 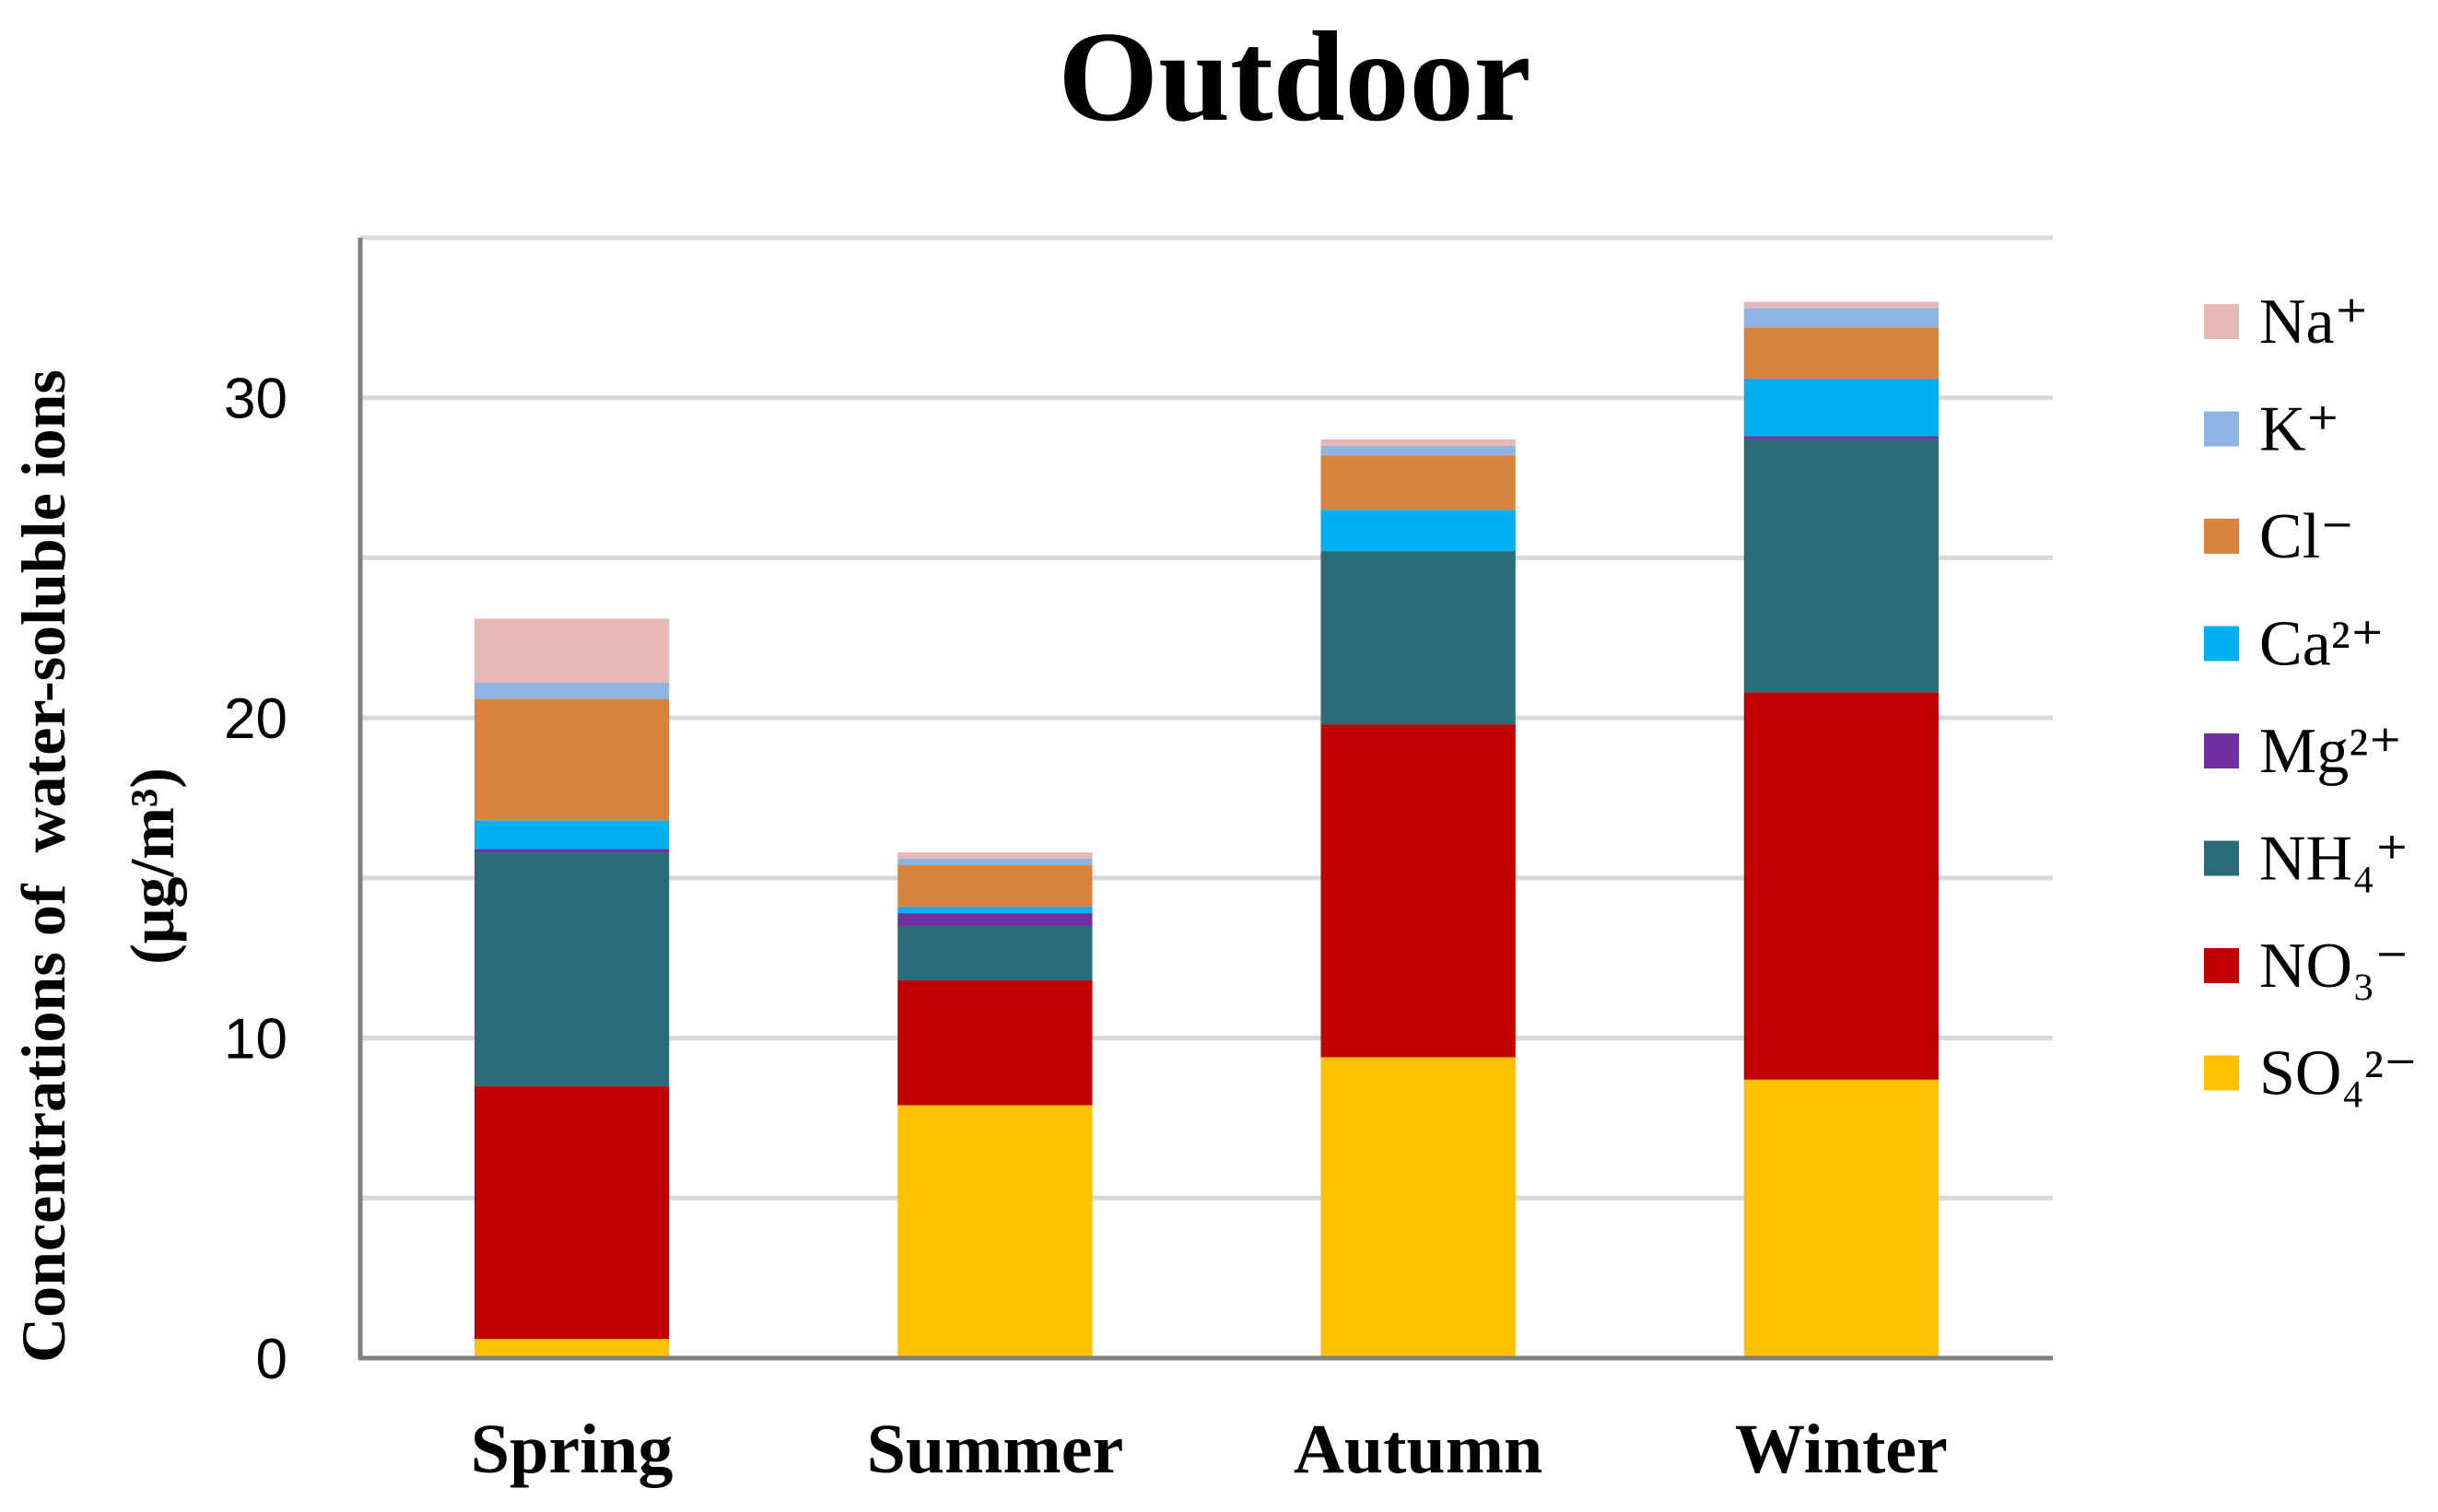 I want to click on y-tick-label: 0, so click(x=271, y=1359).